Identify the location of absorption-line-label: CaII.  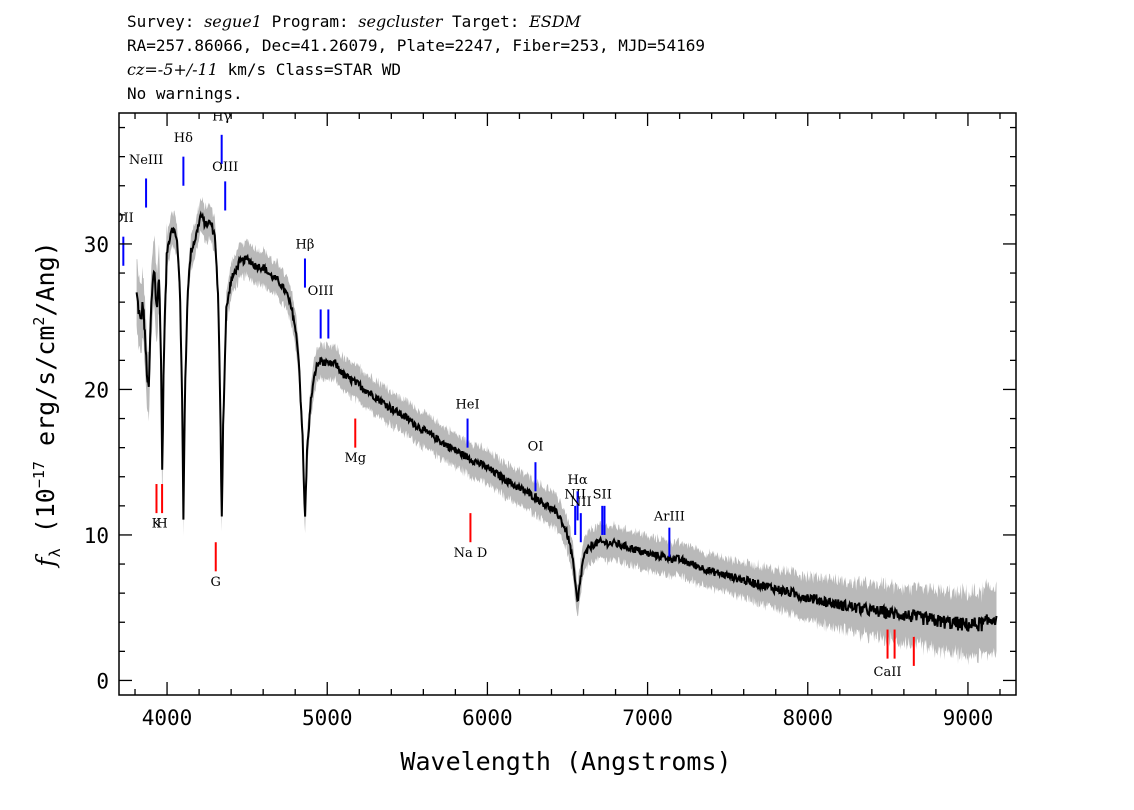
(888, 672).